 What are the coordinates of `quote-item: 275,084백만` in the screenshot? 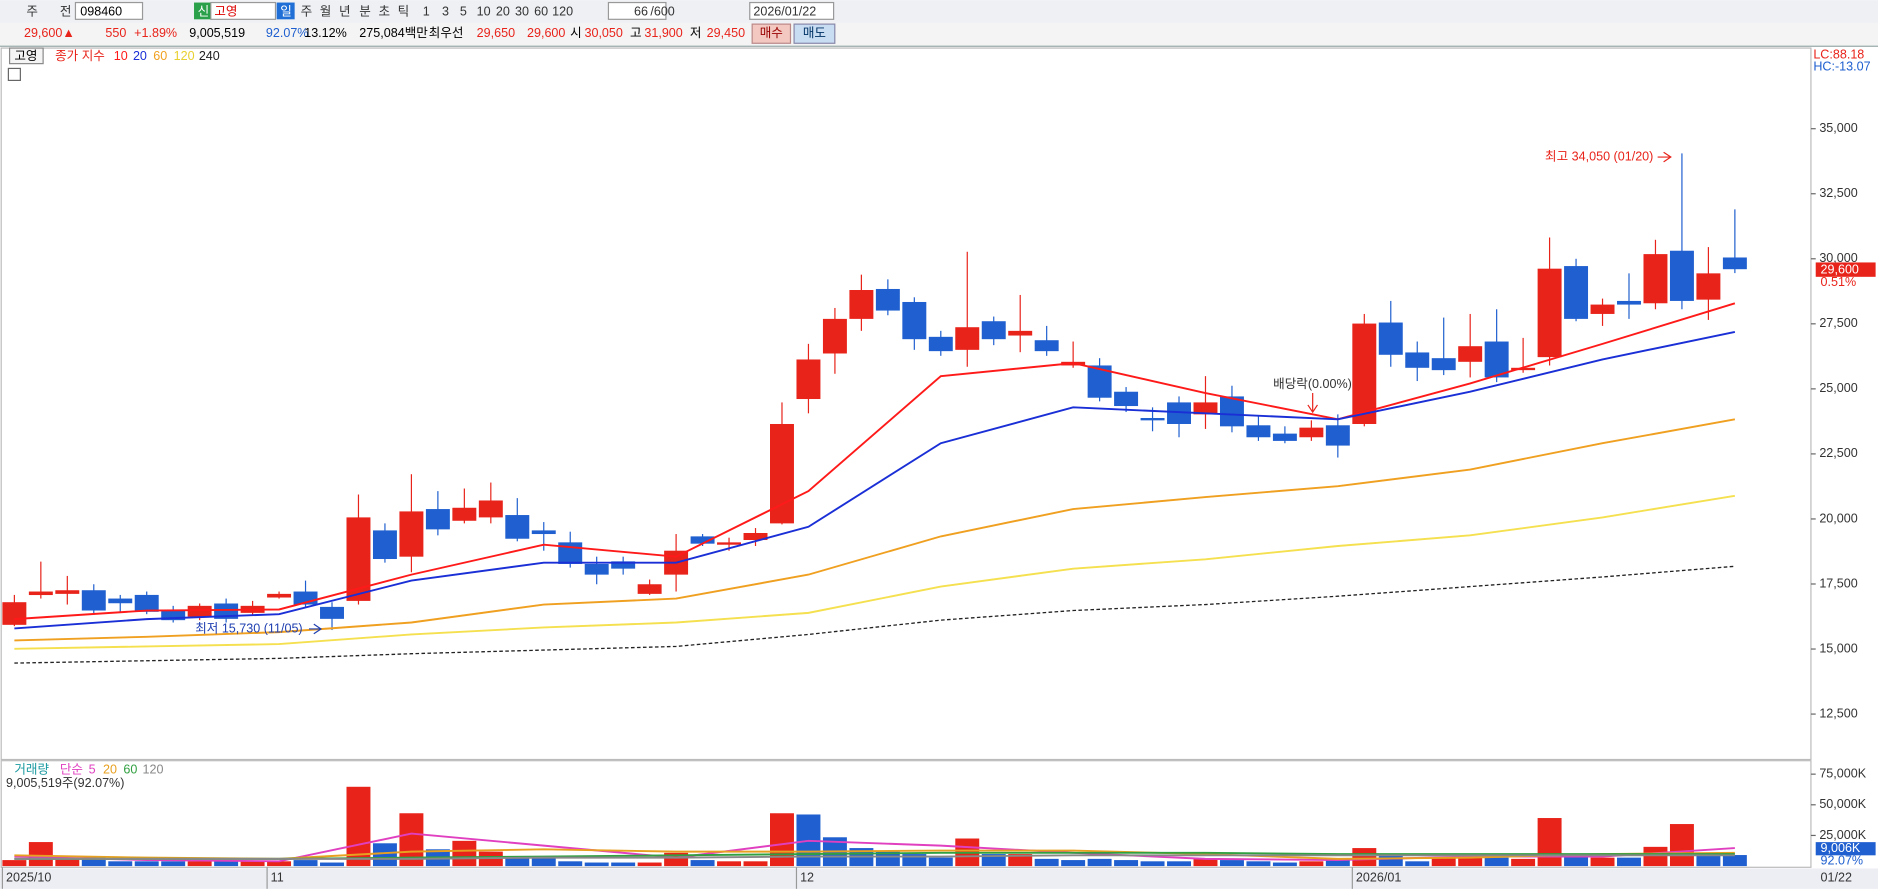 It's located at (393, 33).